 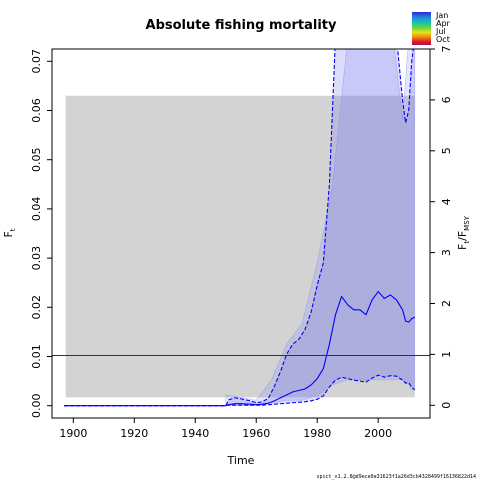 What do you see at coordinates (36, 356) in the screenshot?
I see `y-tick-label: 0.01` at bounding box center [36, 356].